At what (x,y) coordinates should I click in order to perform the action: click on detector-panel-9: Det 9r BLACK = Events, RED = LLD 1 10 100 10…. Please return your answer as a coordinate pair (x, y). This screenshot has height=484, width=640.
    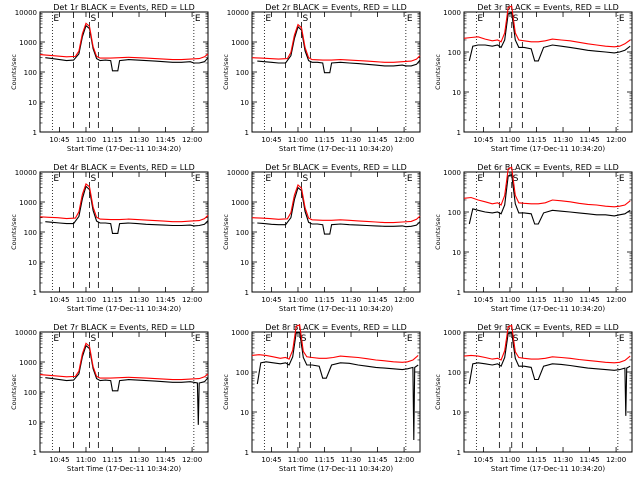
    Looking at the image, I should click on (533, 398).